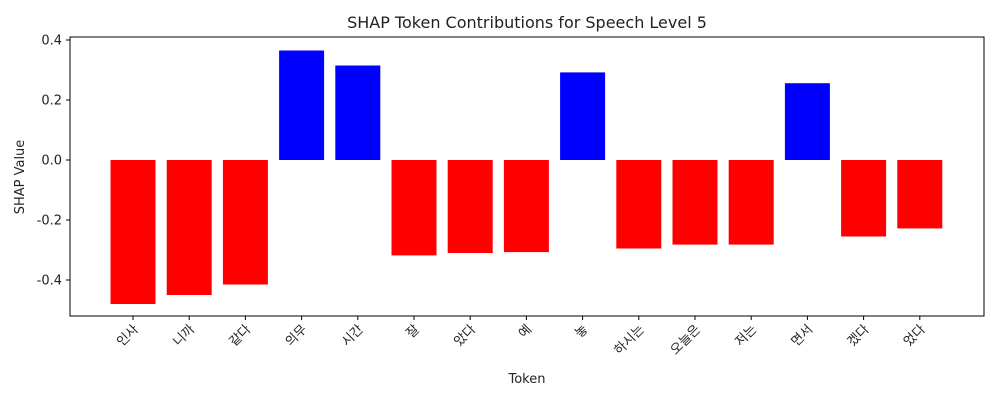 This screenshot has height=404, width=1000. Describe the element at coordinates (20, 177) in the screenshot. I see `y-axis-title: SHAP Value` at that location.